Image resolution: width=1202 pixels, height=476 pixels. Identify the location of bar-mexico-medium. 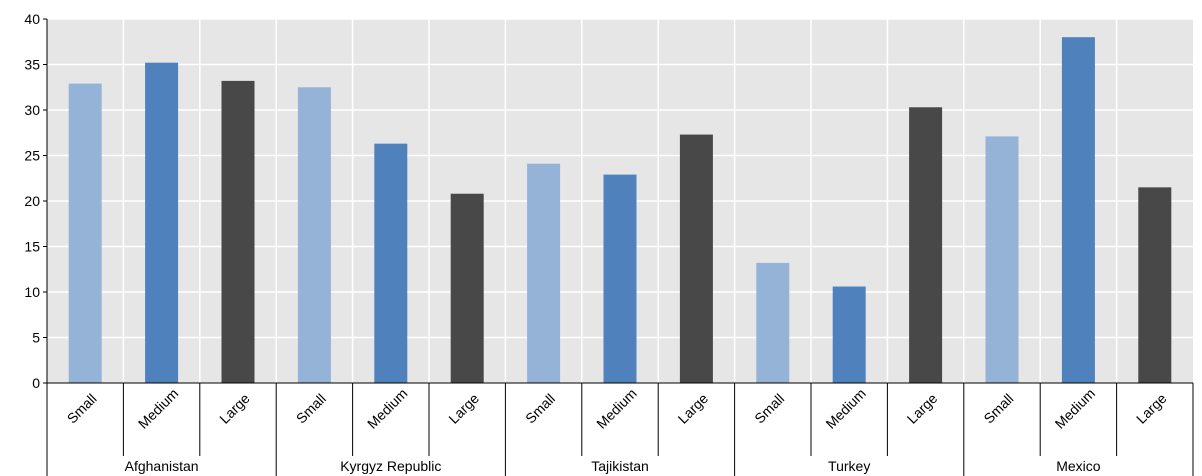
(1078, 210).